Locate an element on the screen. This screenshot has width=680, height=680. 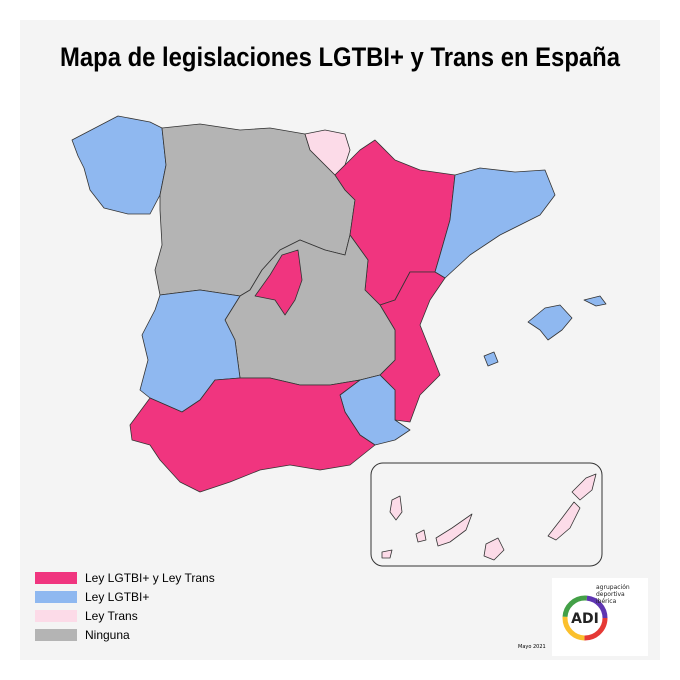
legend-label: Ley LGTBI+ is located at coordinates (117, 597).